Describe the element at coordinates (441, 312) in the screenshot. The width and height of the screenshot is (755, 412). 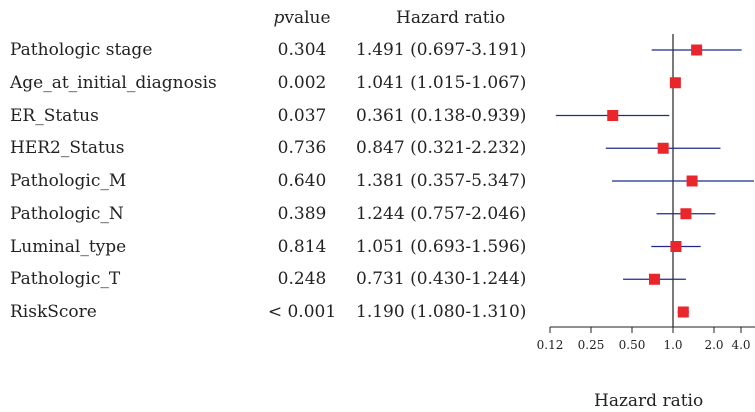
I see `row-hazard-ratio: 1.190 (1.080-1.310)` at that location.